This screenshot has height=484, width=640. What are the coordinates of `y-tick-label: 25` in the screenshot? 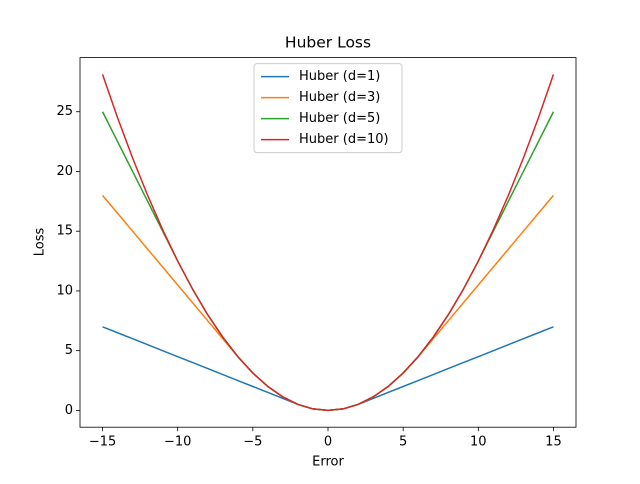 It's located at (64, 111).